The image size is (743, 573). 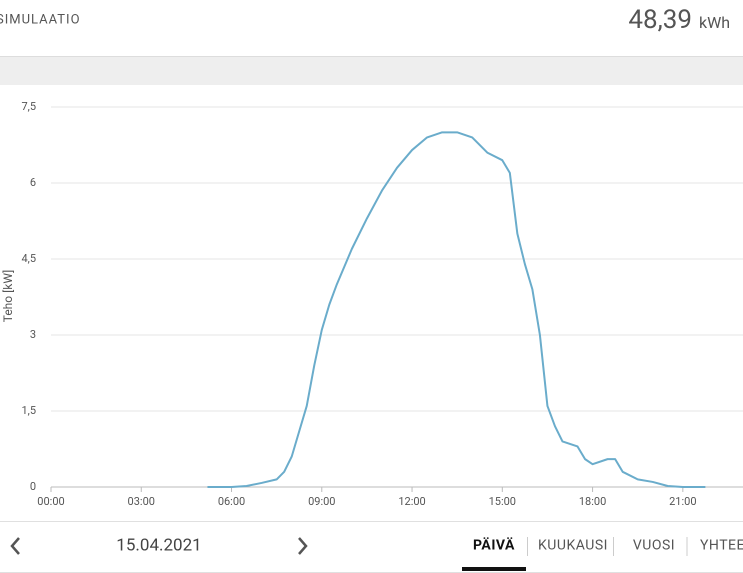 I want to click on tab: PÄIVÄ, so click(x=494, y=545).